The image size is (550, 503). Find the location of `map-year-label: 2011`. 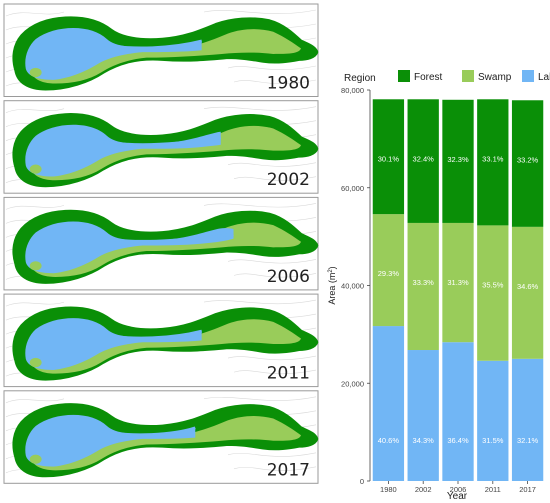

map-year-label: 2011 is located at coordinates (288, 374).